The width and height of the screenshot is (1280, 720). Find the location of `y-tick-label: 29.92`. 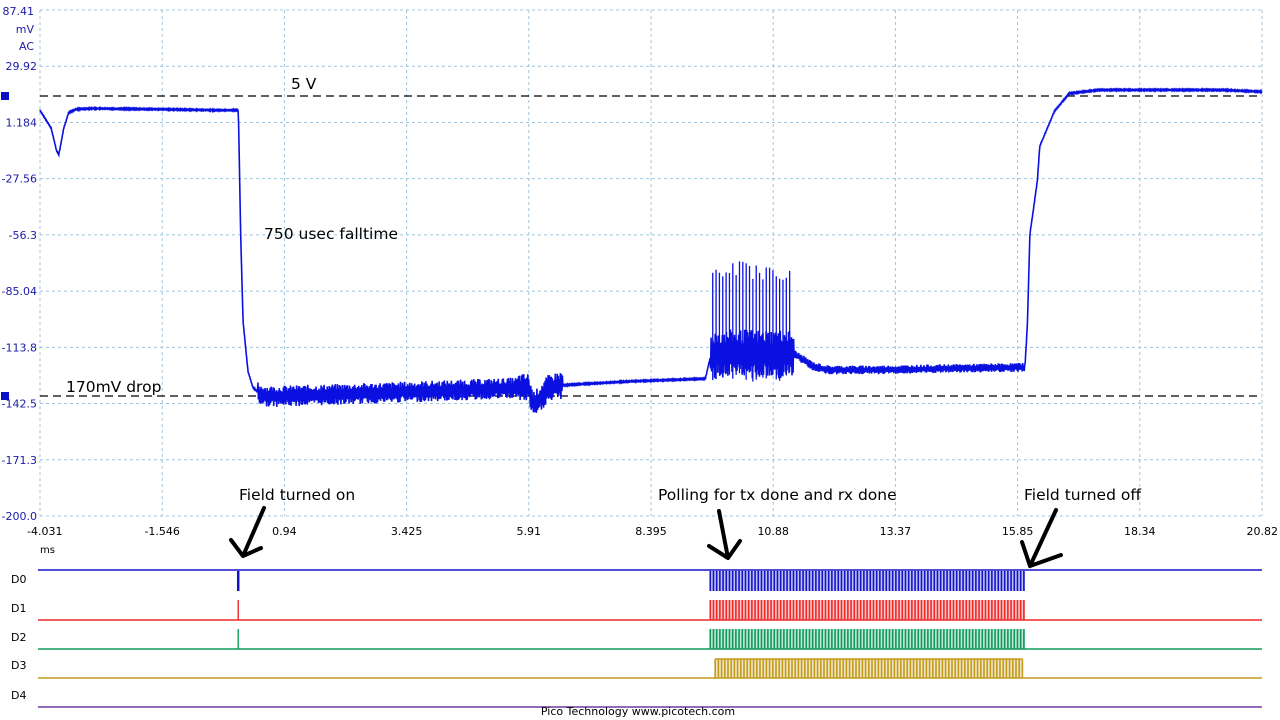

y-tick-label: 29.92 is located at coordinates (22, 66).